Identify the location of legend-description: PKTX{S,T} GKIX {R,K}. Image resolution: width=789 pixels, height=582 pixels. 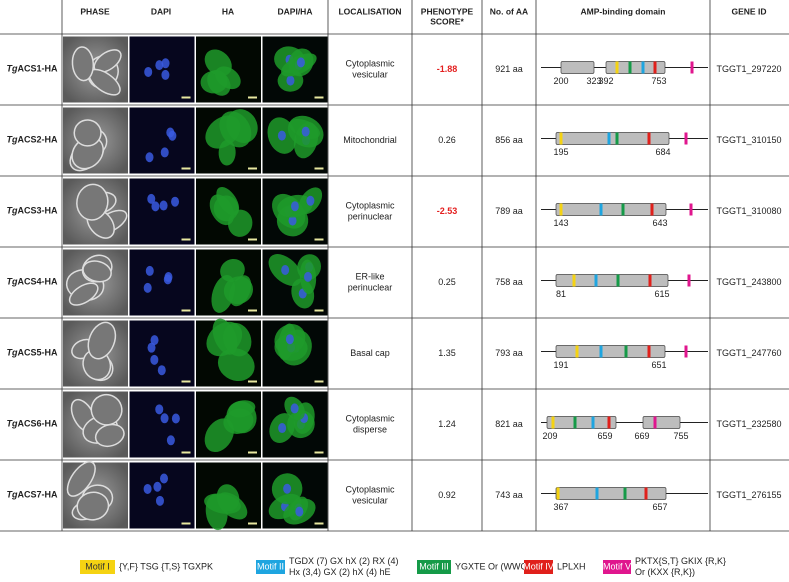
(680, 561).